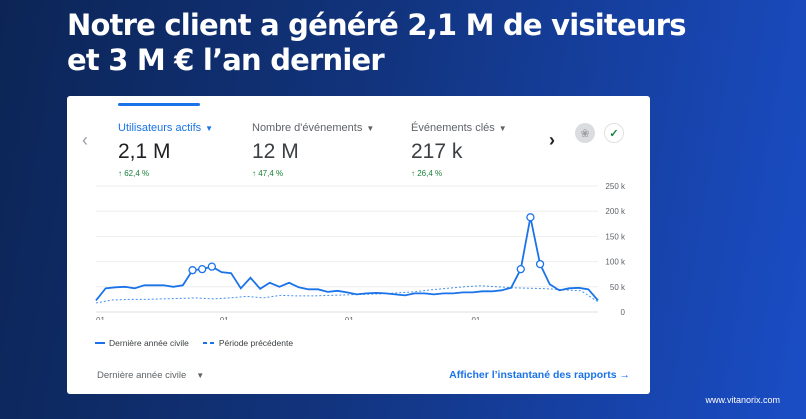 The height and width of the screenshot is (419, 806). Describe the element at coordinates (142, 375) in the screenshot. I see `date-range-label: Dernière année civile` at that location.